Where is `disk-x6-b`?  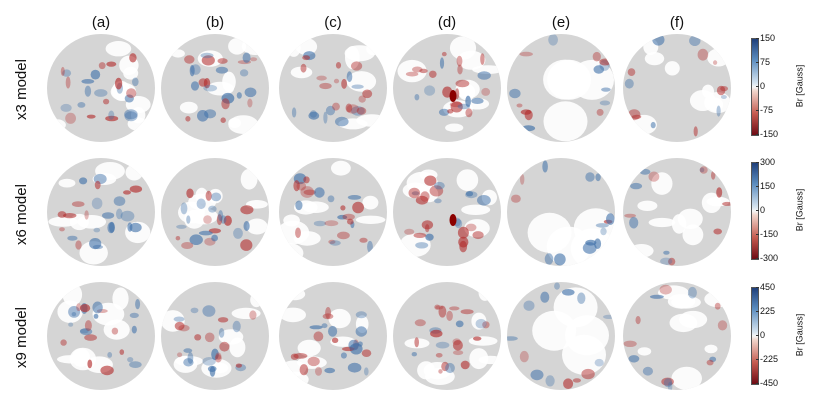 disk-x6-b is located at coordinates (215, 212).